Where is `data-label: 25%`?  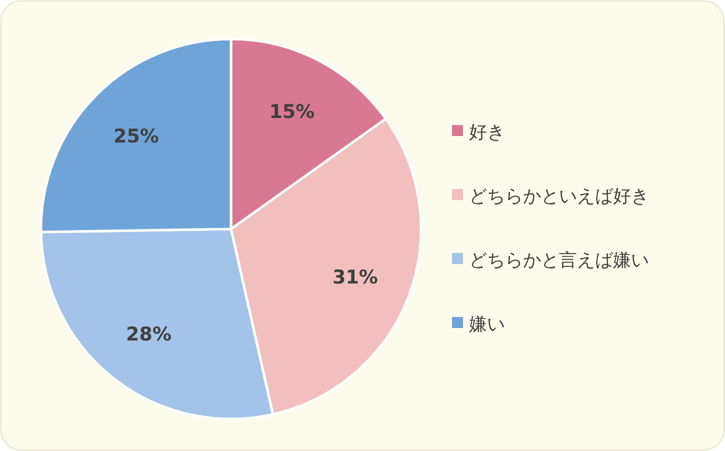
data-label: 25% is located at coordinates (136, 137).